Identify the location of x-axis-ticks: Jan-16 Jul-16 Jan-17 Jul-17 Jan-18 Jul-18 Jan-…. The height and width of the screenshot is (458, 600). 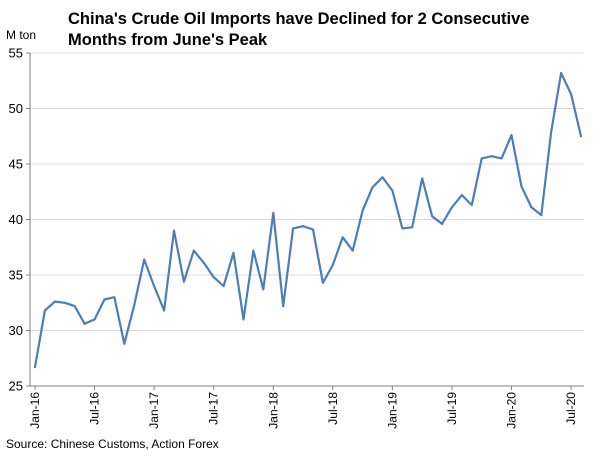
(303, 407).